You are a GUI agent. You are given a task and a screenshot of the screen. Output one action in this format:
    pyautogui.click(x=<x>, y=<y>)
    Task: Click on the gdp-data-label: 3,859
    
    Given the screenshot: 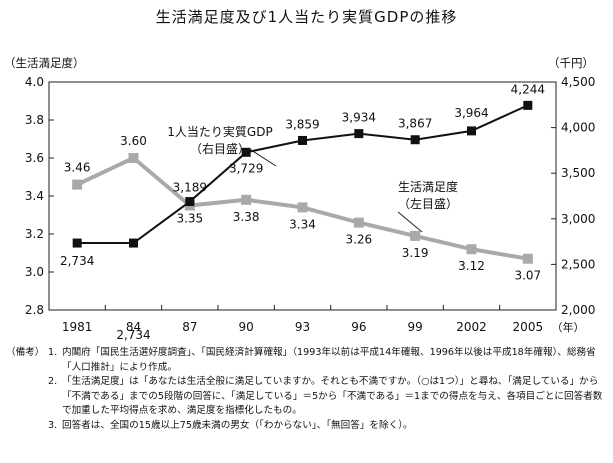 What is the action you would take?
    pyautogui.click(x=302, y=124)
    